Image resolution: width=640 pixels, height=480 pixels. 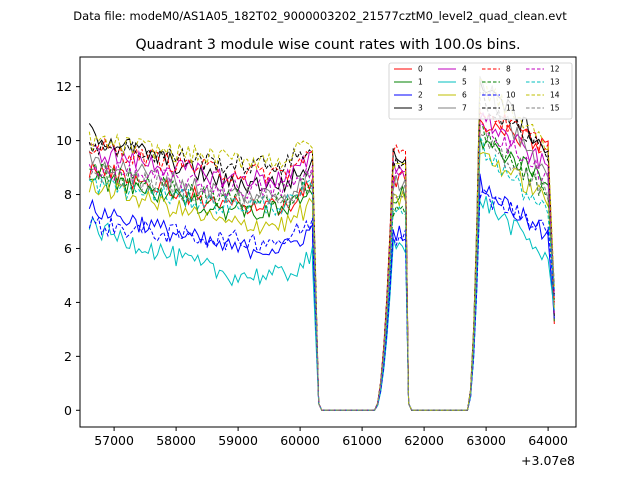 I want to click on y-tick-label: 0, so click(x=68, y=410).